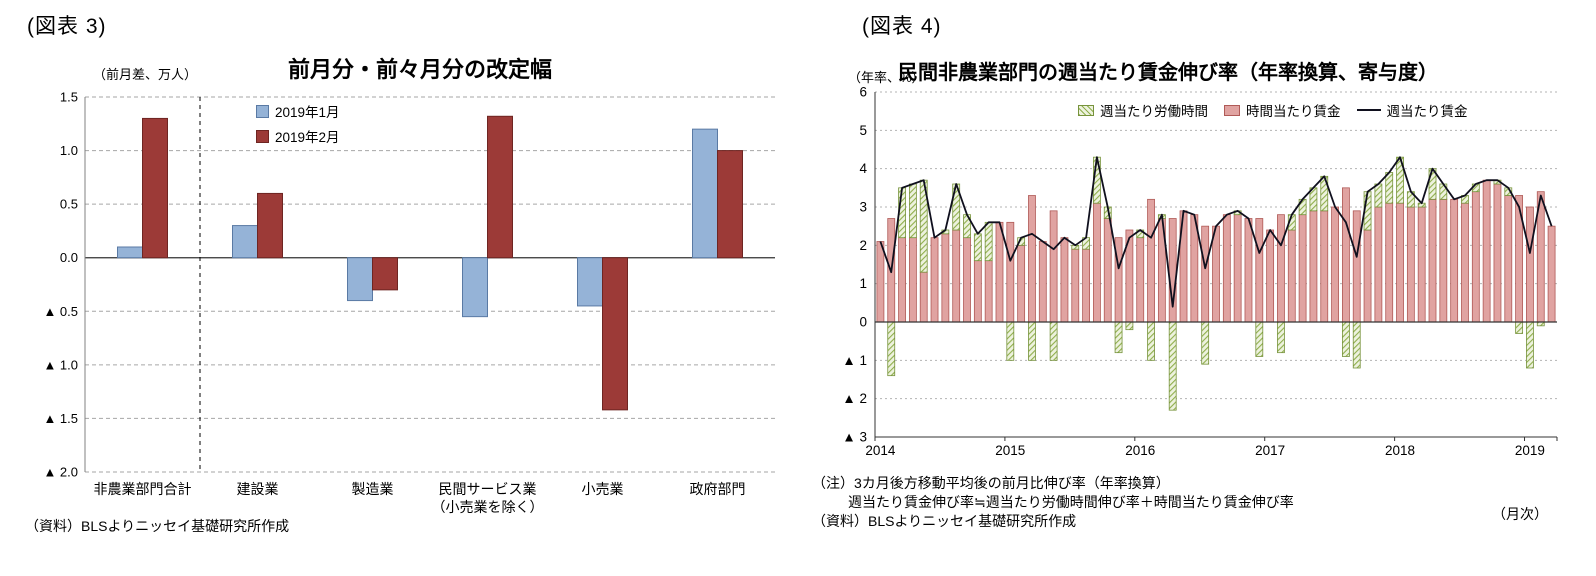 This screenshot has width=1596, height=576. What do you see at coordinates (912, 280) in the screenshot?
I see `bar-hourly-wage-m3` at bounding box center [912, 280].